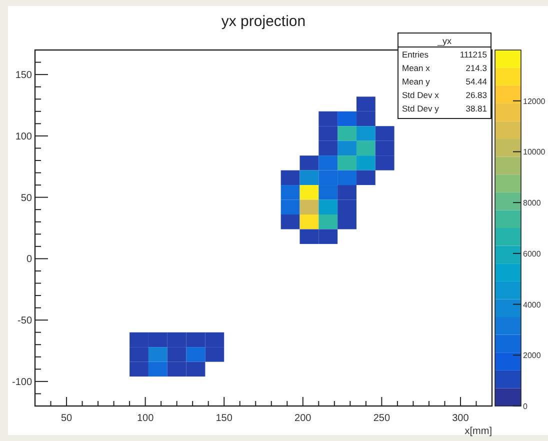  What do you see at coordinates (224, 418) in the screenshot?
I see `x-tick-label: 150` at bounding box center [224, 418].